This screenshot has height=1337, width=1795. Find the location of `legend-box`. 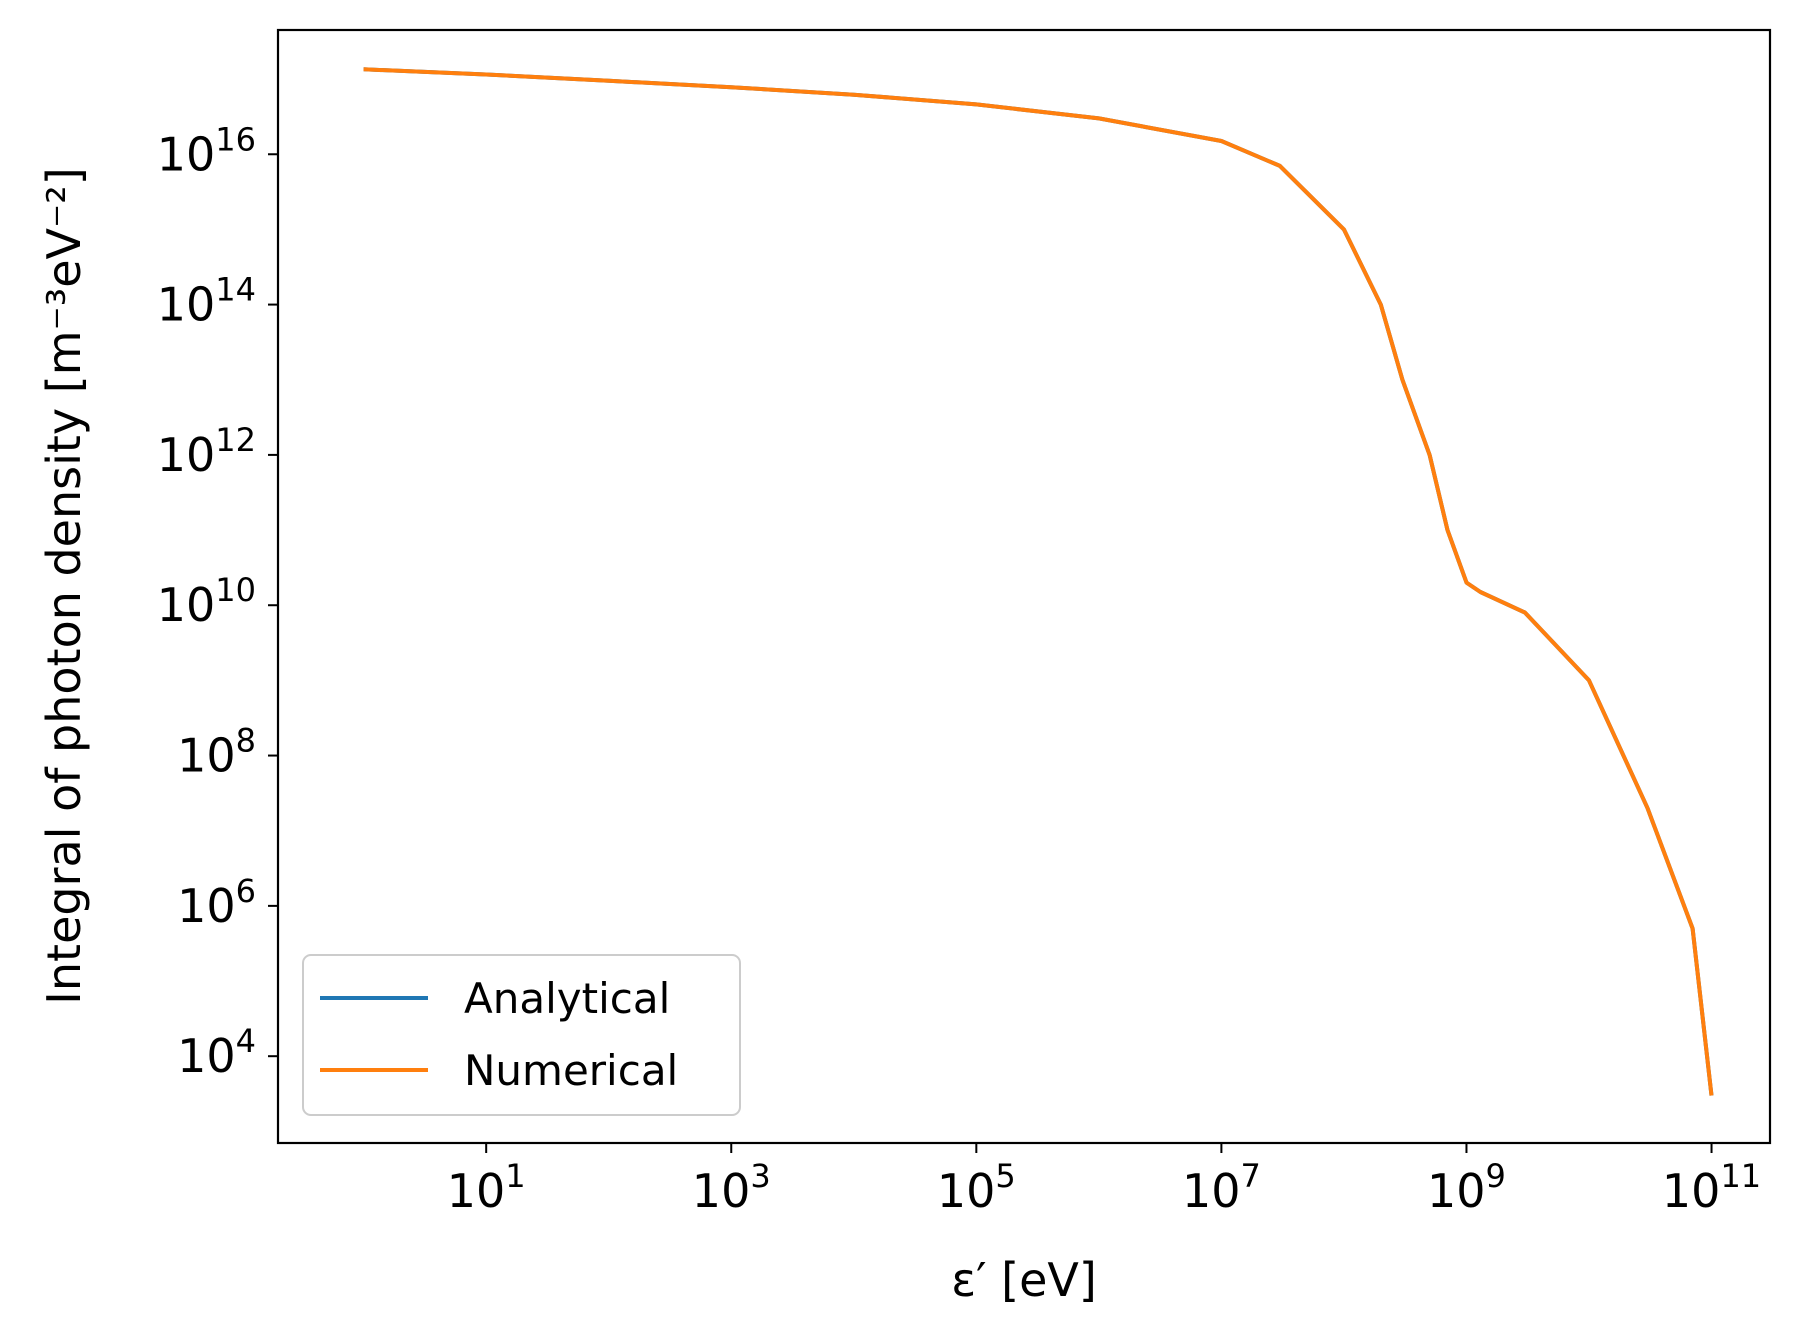

legend-box is located at coordinates (521, 1035).